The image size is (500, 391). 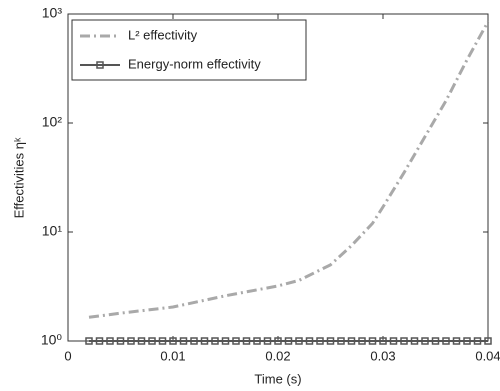 I want to click on legend-label: L² effectivity, so click(x=163, y=34).